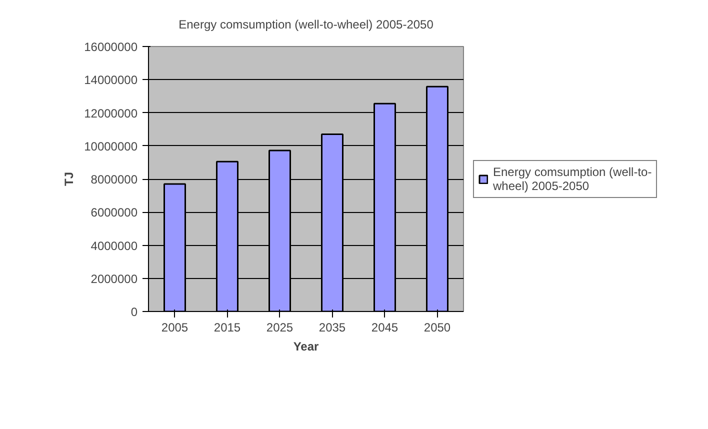 This screenshot has width=708, height=429. Describe the element at coordinates (111, 113) in the screenshot. I see `y-tick-label: 12000000` at that location.